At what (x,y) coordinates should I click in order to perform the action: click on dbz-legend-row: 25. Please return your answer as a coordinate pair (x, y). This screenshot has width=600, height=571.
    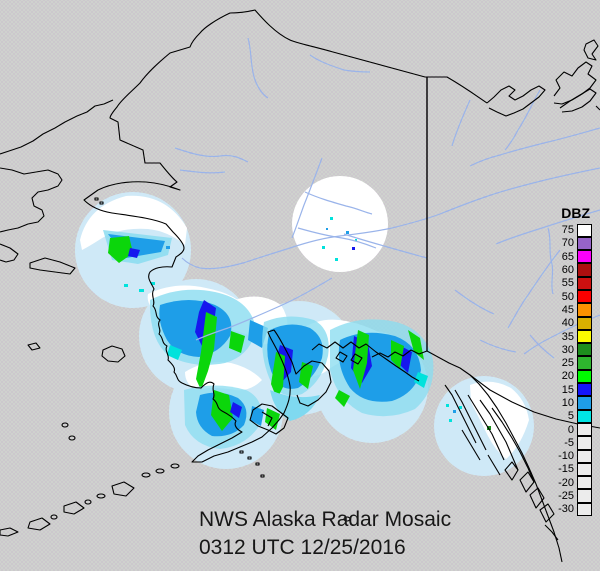
    Looking at the image, I should click on (570, 363).